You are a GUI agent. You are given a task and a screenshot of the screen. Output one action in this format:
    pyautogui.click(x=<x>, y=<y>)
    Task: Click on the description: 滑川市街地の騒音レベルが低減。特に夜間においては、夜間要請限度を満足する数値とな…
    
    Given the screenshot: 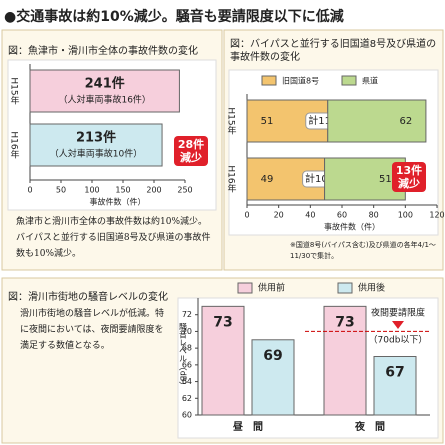 What is the action you would take?
    pyautogui.click(x=92, y=330)
    